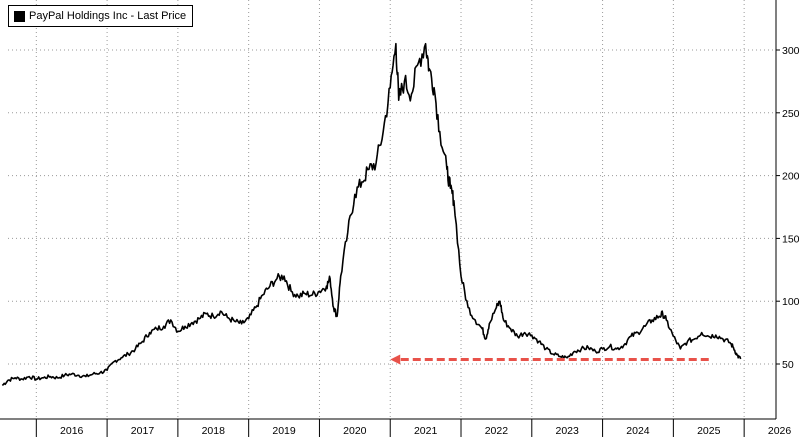 The width and height of the screenshot is (800, 437). I want to click on y-tick-label: 300, so click(791, 51).